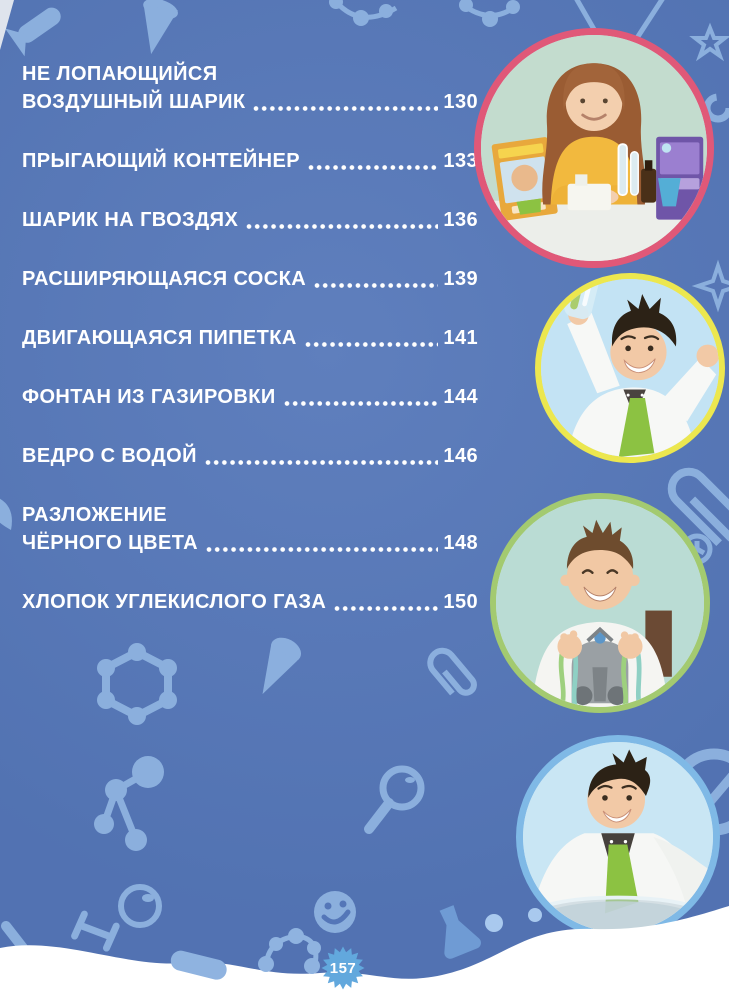 This screenshot has width=729, height=1000. Describe the element at coordinates (460, 102) in the screenshot. I see `toc-page-number: 130` at that location.